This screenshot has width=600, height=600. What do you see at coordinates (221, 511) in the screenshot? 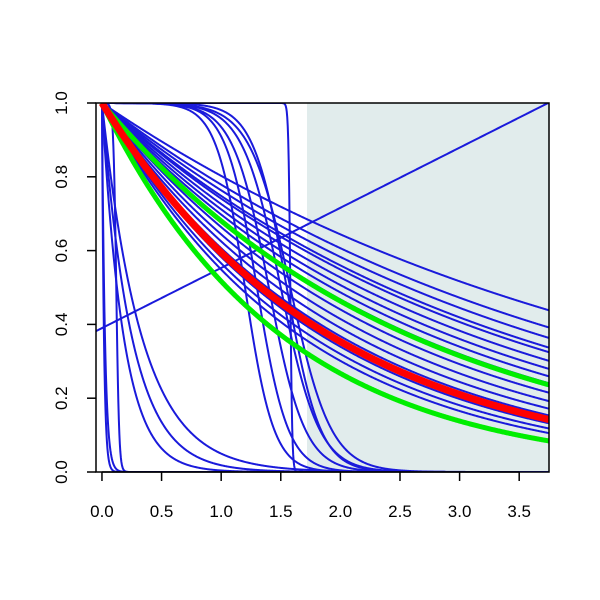
I see `x-tick-label: 1.0` at bounding box center [221, 511].